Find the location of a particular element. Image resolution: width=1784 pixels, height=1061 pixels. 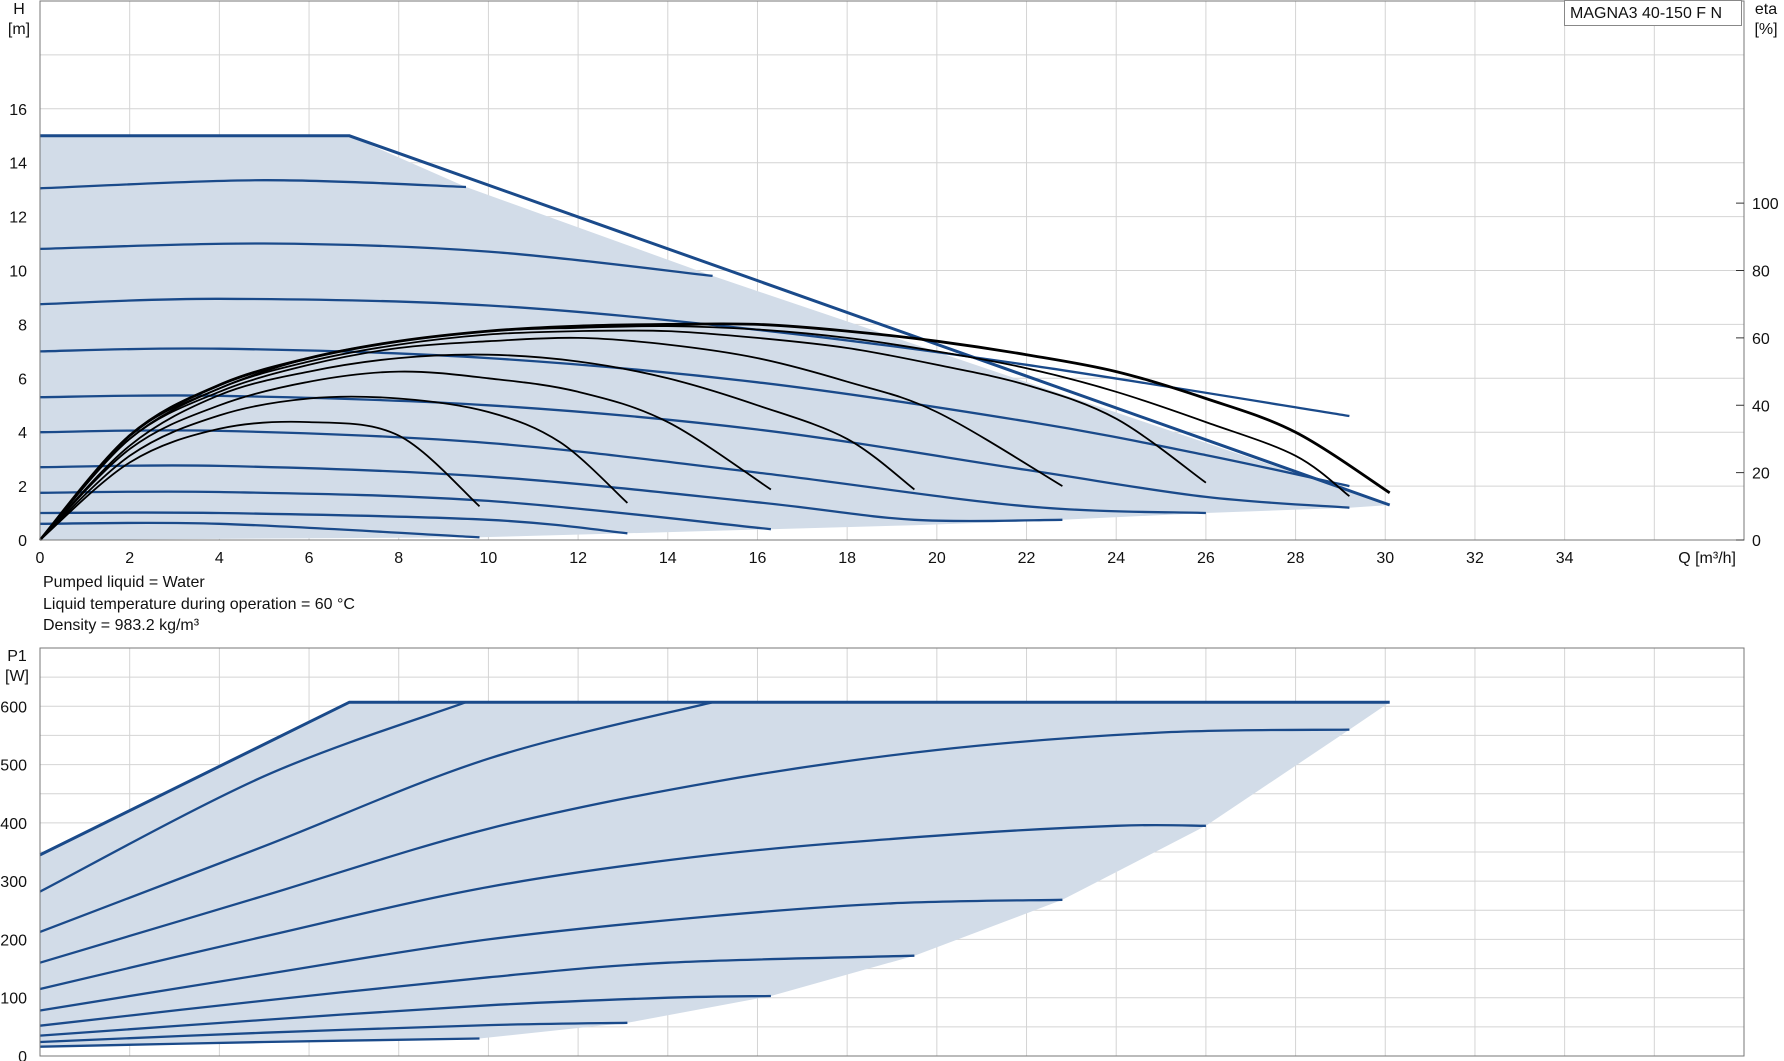

head-tick-label: 10 is located at coordinates (18, 272).